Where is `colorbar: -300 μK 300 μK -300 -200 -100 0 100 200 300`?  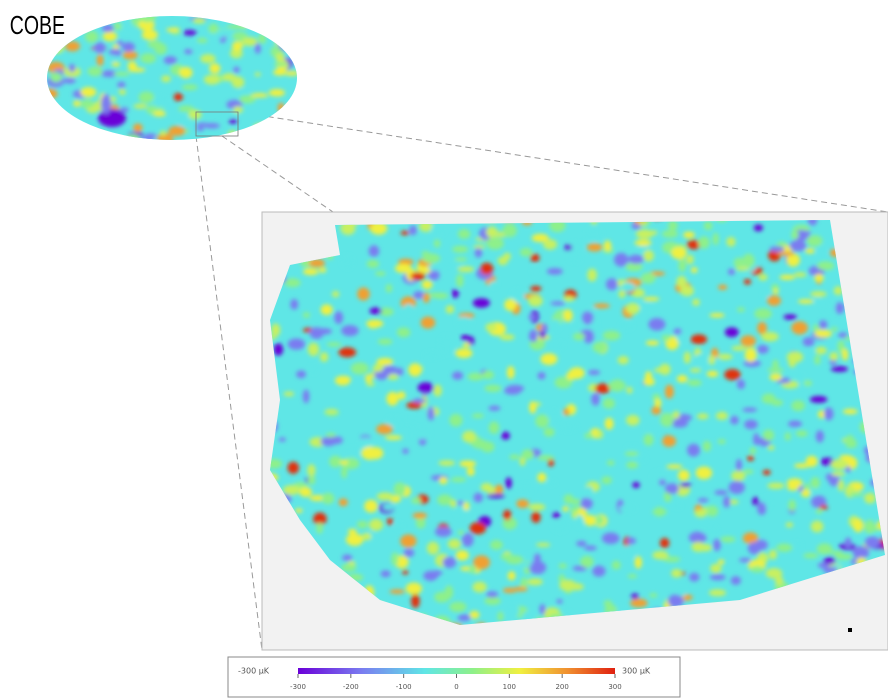
colorbar: -300 μK 300 μK -300 -200 -100 0 100 200 300 is located at coordinates (454, 677).